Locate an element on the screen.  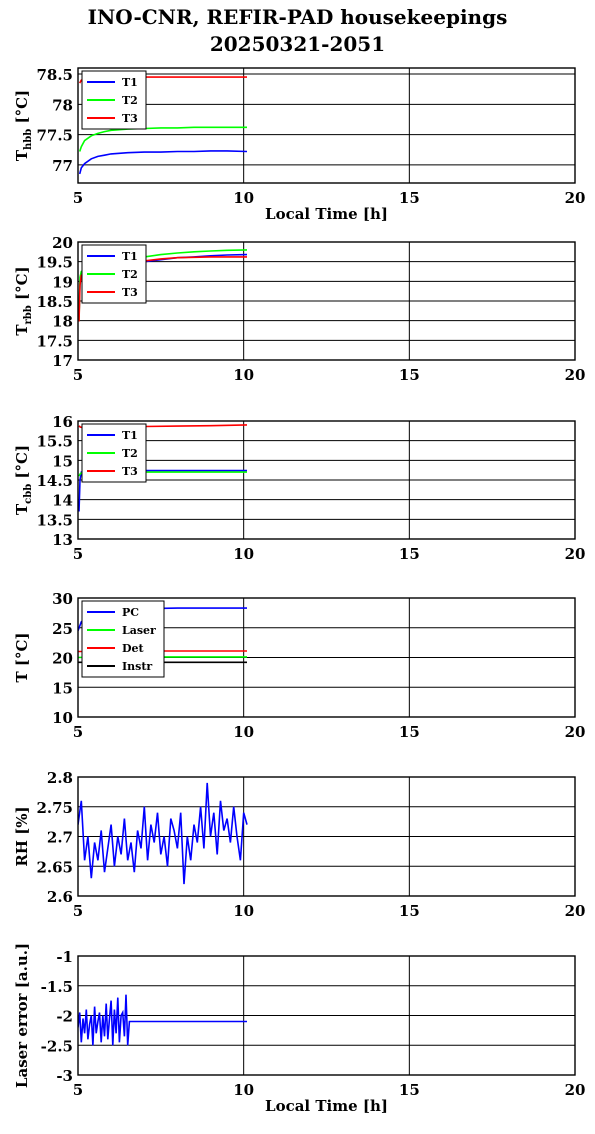
y-tick-label: -2.5 is located at coordinates (57, 1046).